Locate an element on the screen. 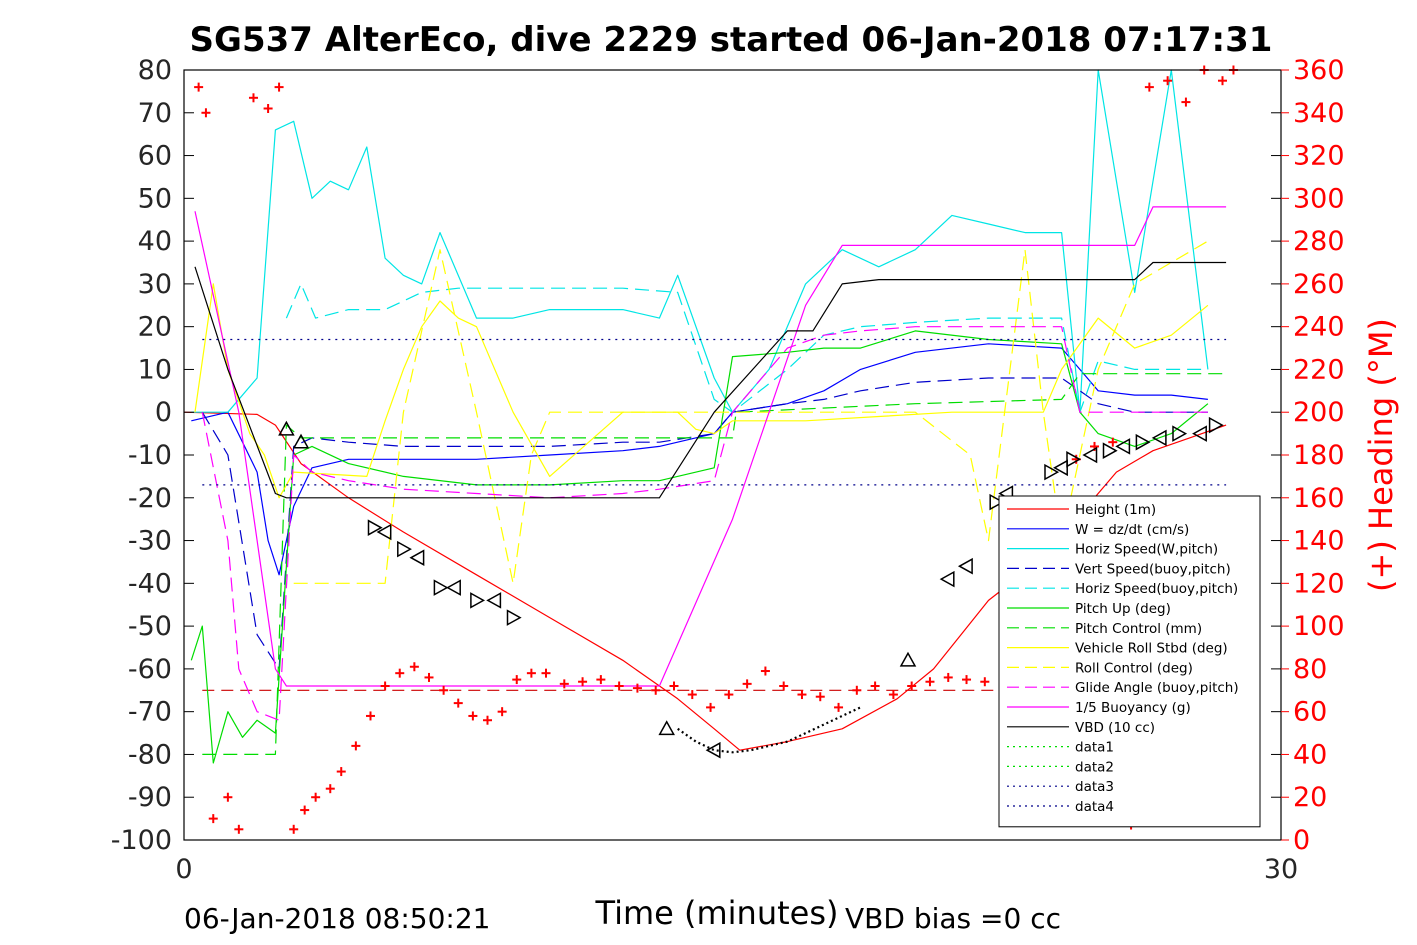  right-tick-label: 180 is located at coordinates (1319, 455).